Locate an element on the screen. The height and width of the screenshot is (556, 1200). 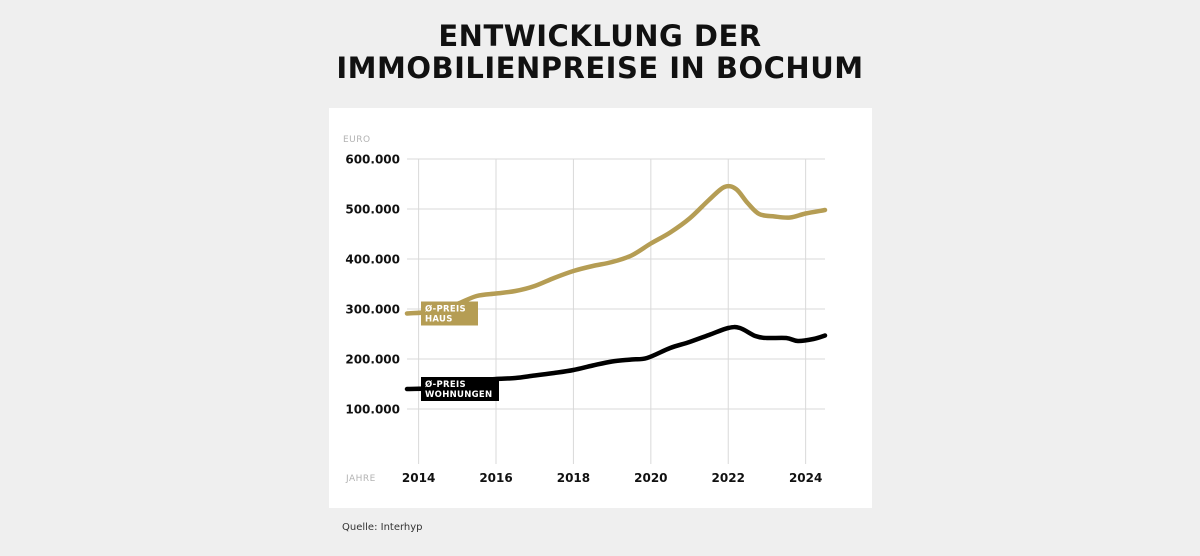
series-label-box-wohnungen is located at coordinates (460, 389).